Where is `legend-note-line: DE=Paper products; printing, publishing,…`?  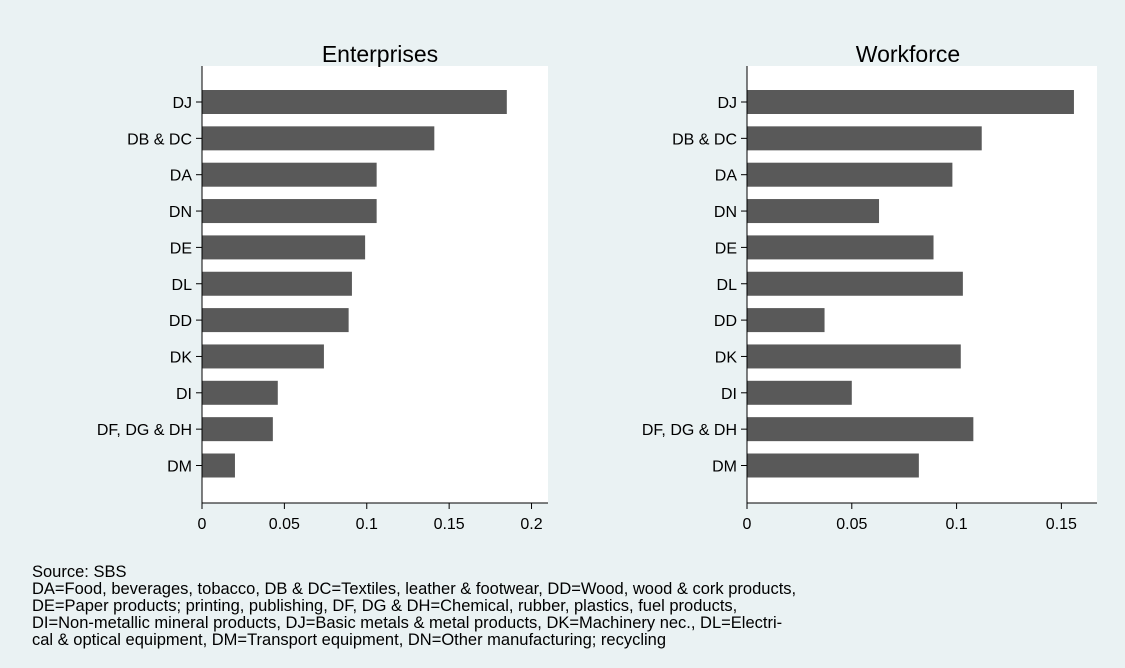 legend-note-line: DE=Paper products; printing, publishing,… is located at coordinates (385, 606).